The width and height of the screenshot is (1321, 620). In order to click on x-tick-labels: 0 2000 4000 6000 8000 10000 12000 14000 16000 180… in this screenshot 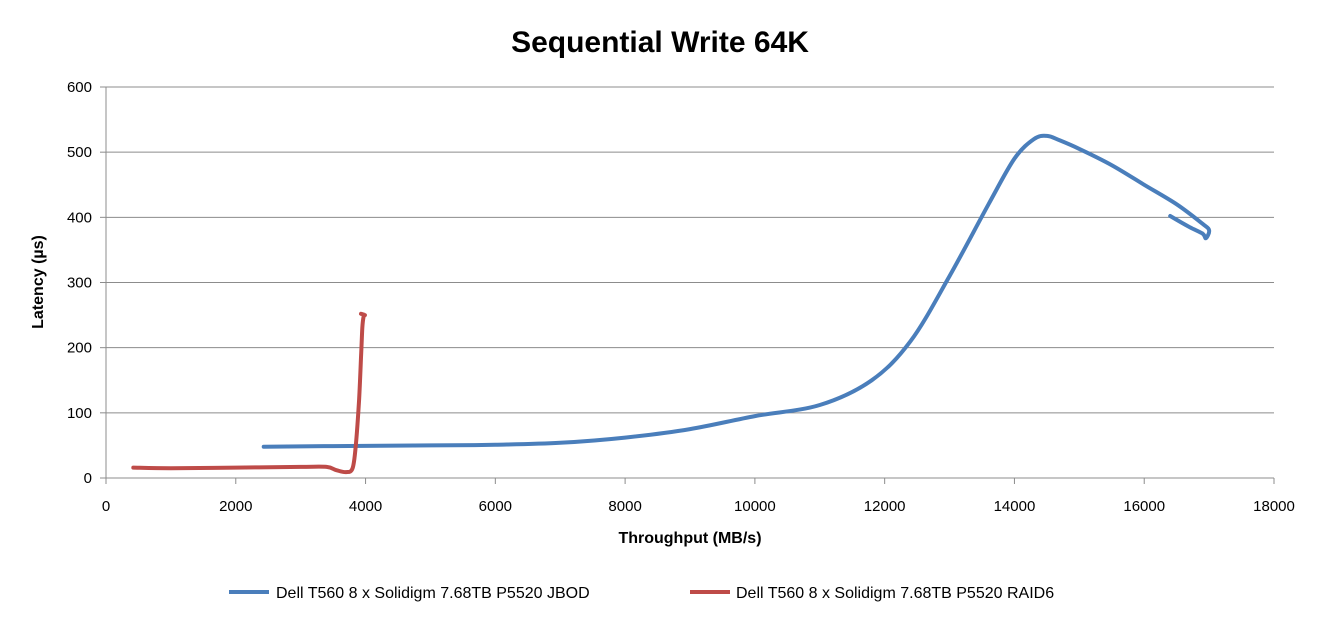, I will do `click(698, 506)`.